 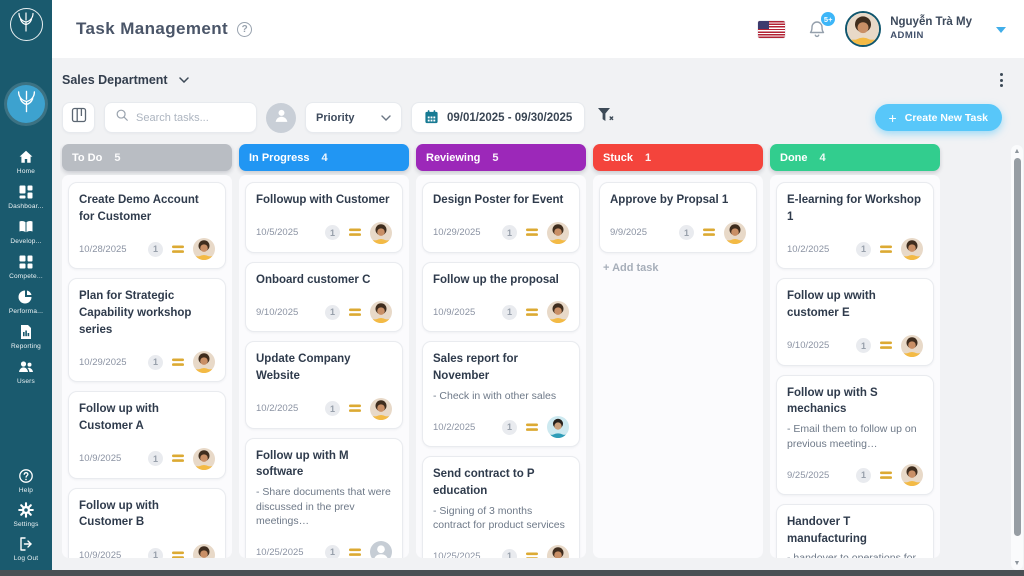 What do you see at coordinates (618, 157) in the screenshot?
I see `column-title: Stuck` at bounding box center [618, 157].